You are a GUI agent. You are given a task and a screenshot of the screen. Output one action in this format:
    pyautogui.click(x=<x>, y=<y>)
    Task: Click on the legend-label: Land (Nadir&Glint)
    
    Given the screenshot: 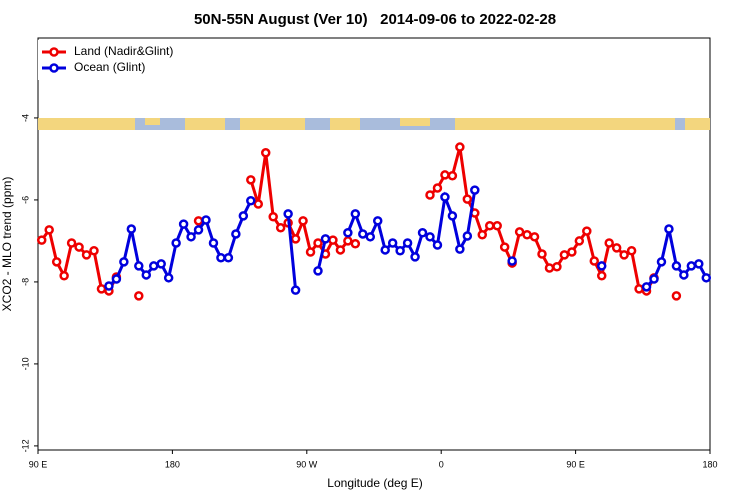 What is the action you would take?
    pyautogui.click(x=123, y=51)
    